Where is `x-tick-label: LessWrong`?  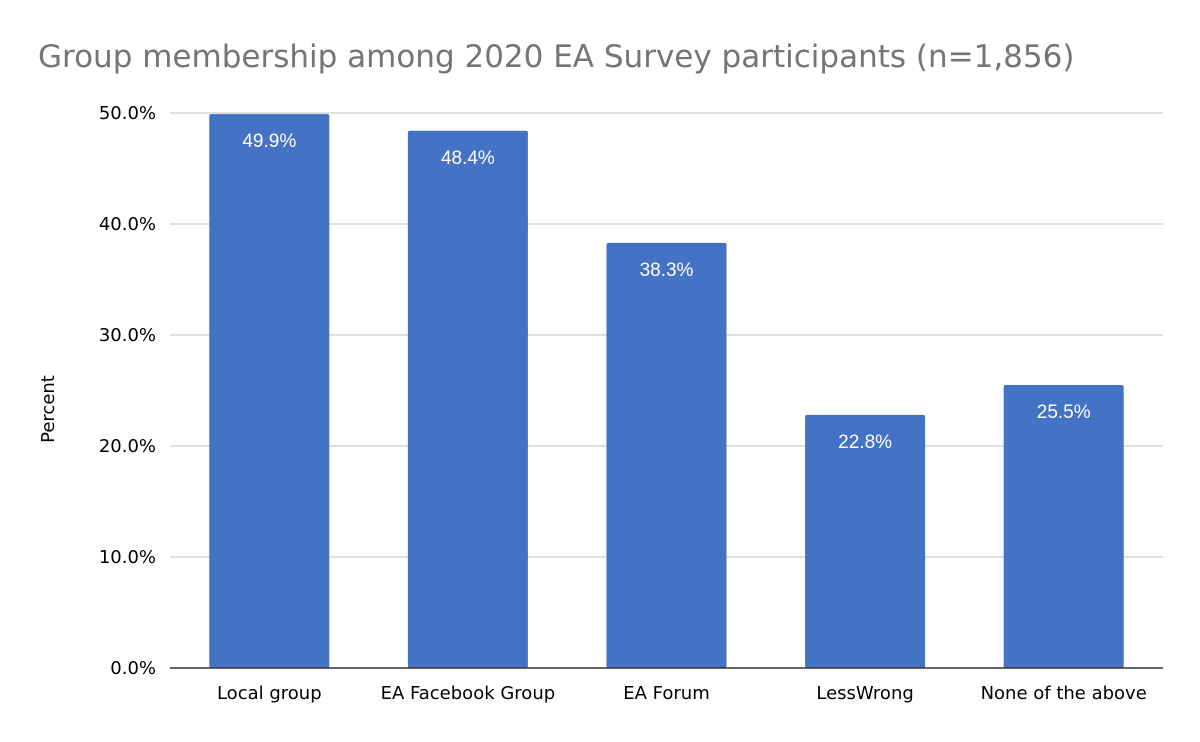
x-tick-label: LessWrong is located at coordinates (864, 693).